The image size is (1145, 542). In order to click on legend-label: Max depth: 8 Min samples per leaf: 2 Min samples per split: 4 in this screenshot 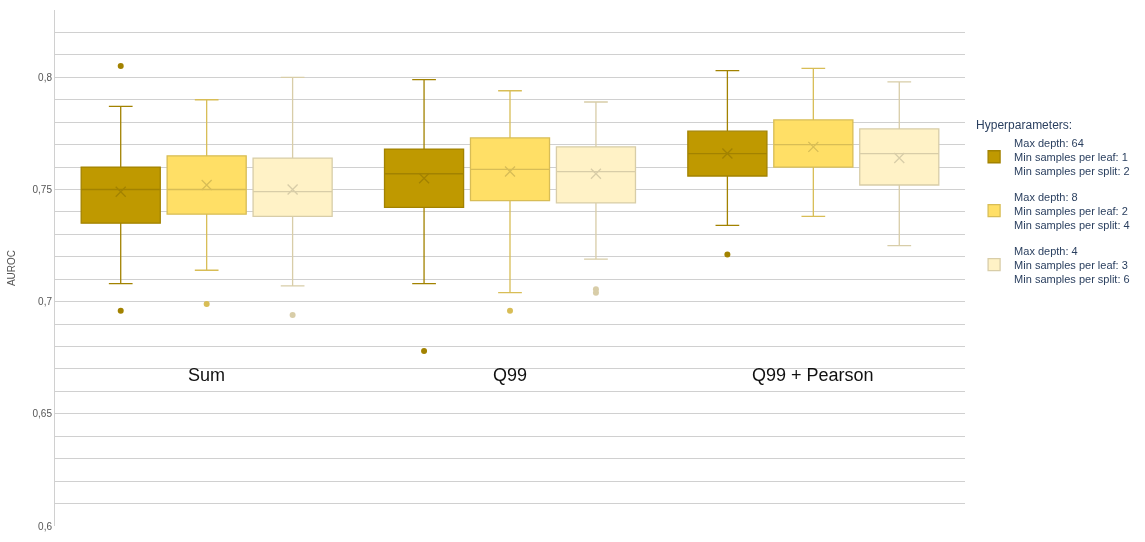, I will do `click(1072, 211)`.